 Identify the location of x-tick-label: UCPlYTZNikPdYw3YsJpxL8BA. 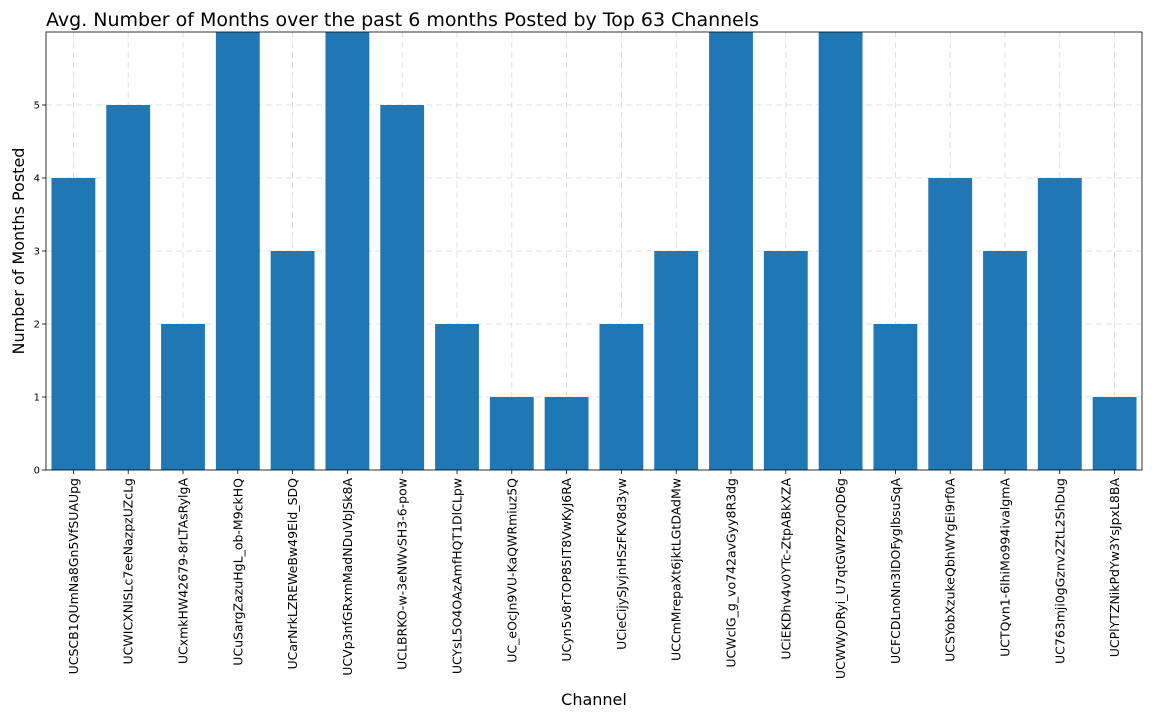
(1114, 568).